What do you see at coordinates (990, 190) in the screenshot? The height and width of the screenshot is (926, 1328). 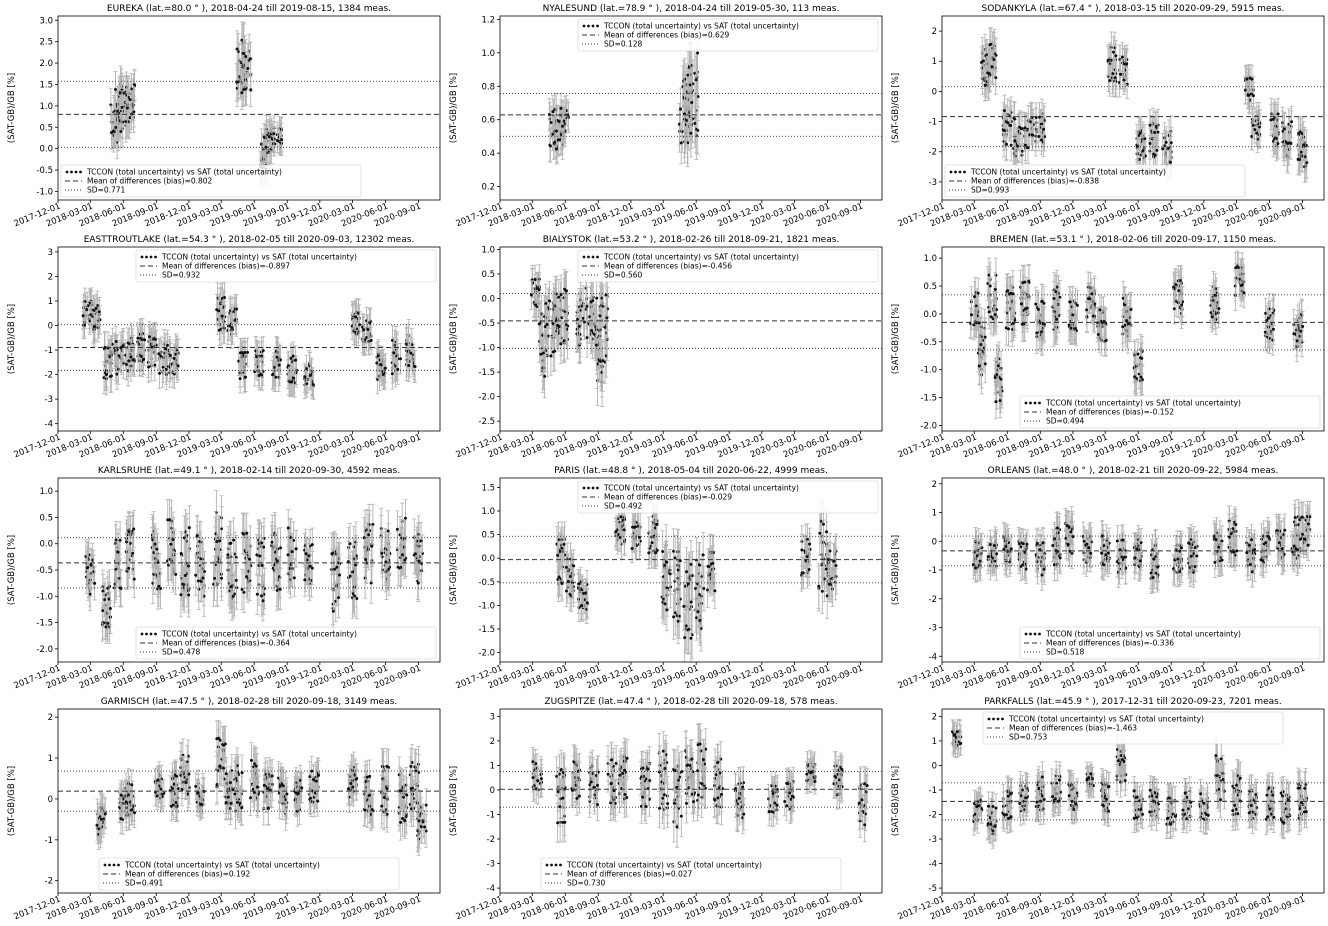 I see `legend-entry: SD=0.993` at bounding box center [990, 190].